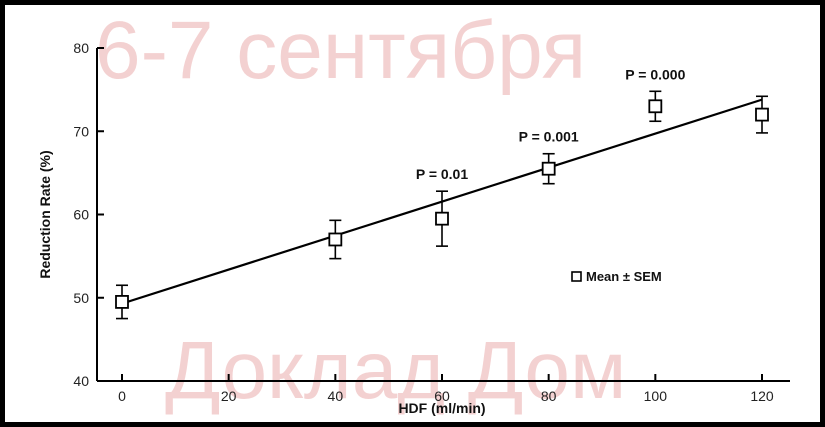 This screenshot has width=825, height=427. Describe the element at coordinates (122, 396) in the screenshot. I see `x-tick-label: 0` at that location.